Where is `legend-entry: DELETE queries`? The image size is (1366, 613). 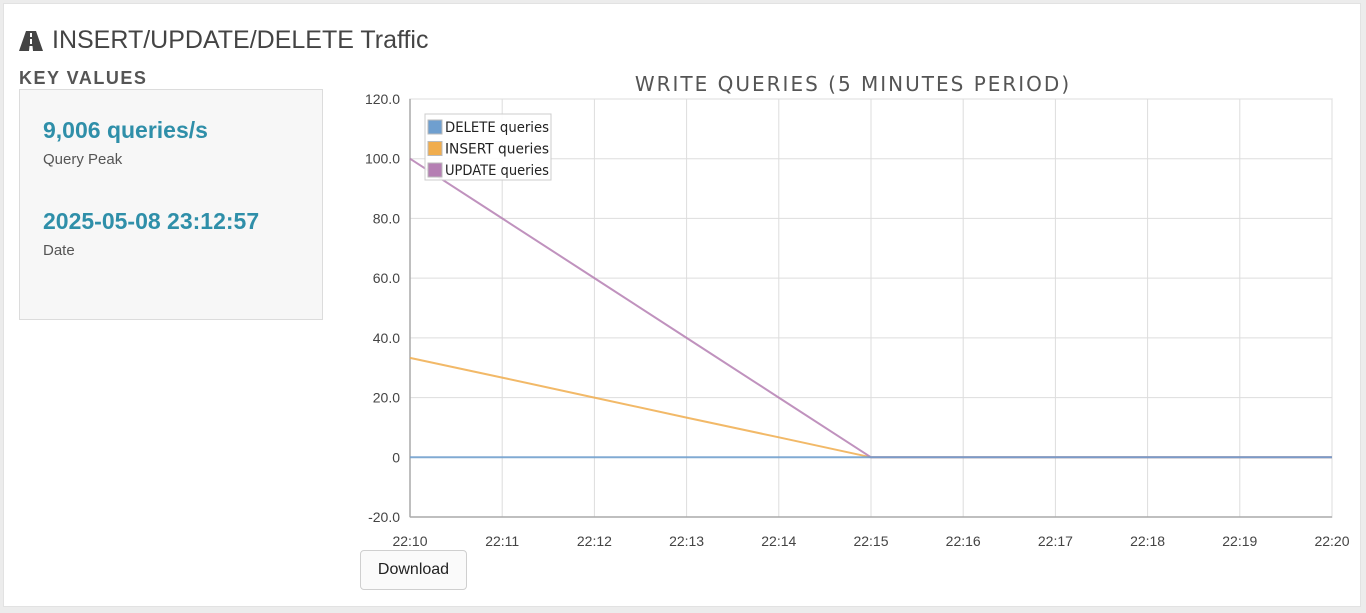
legend-entry: DELETE queries is located at coordinates (497, 128).